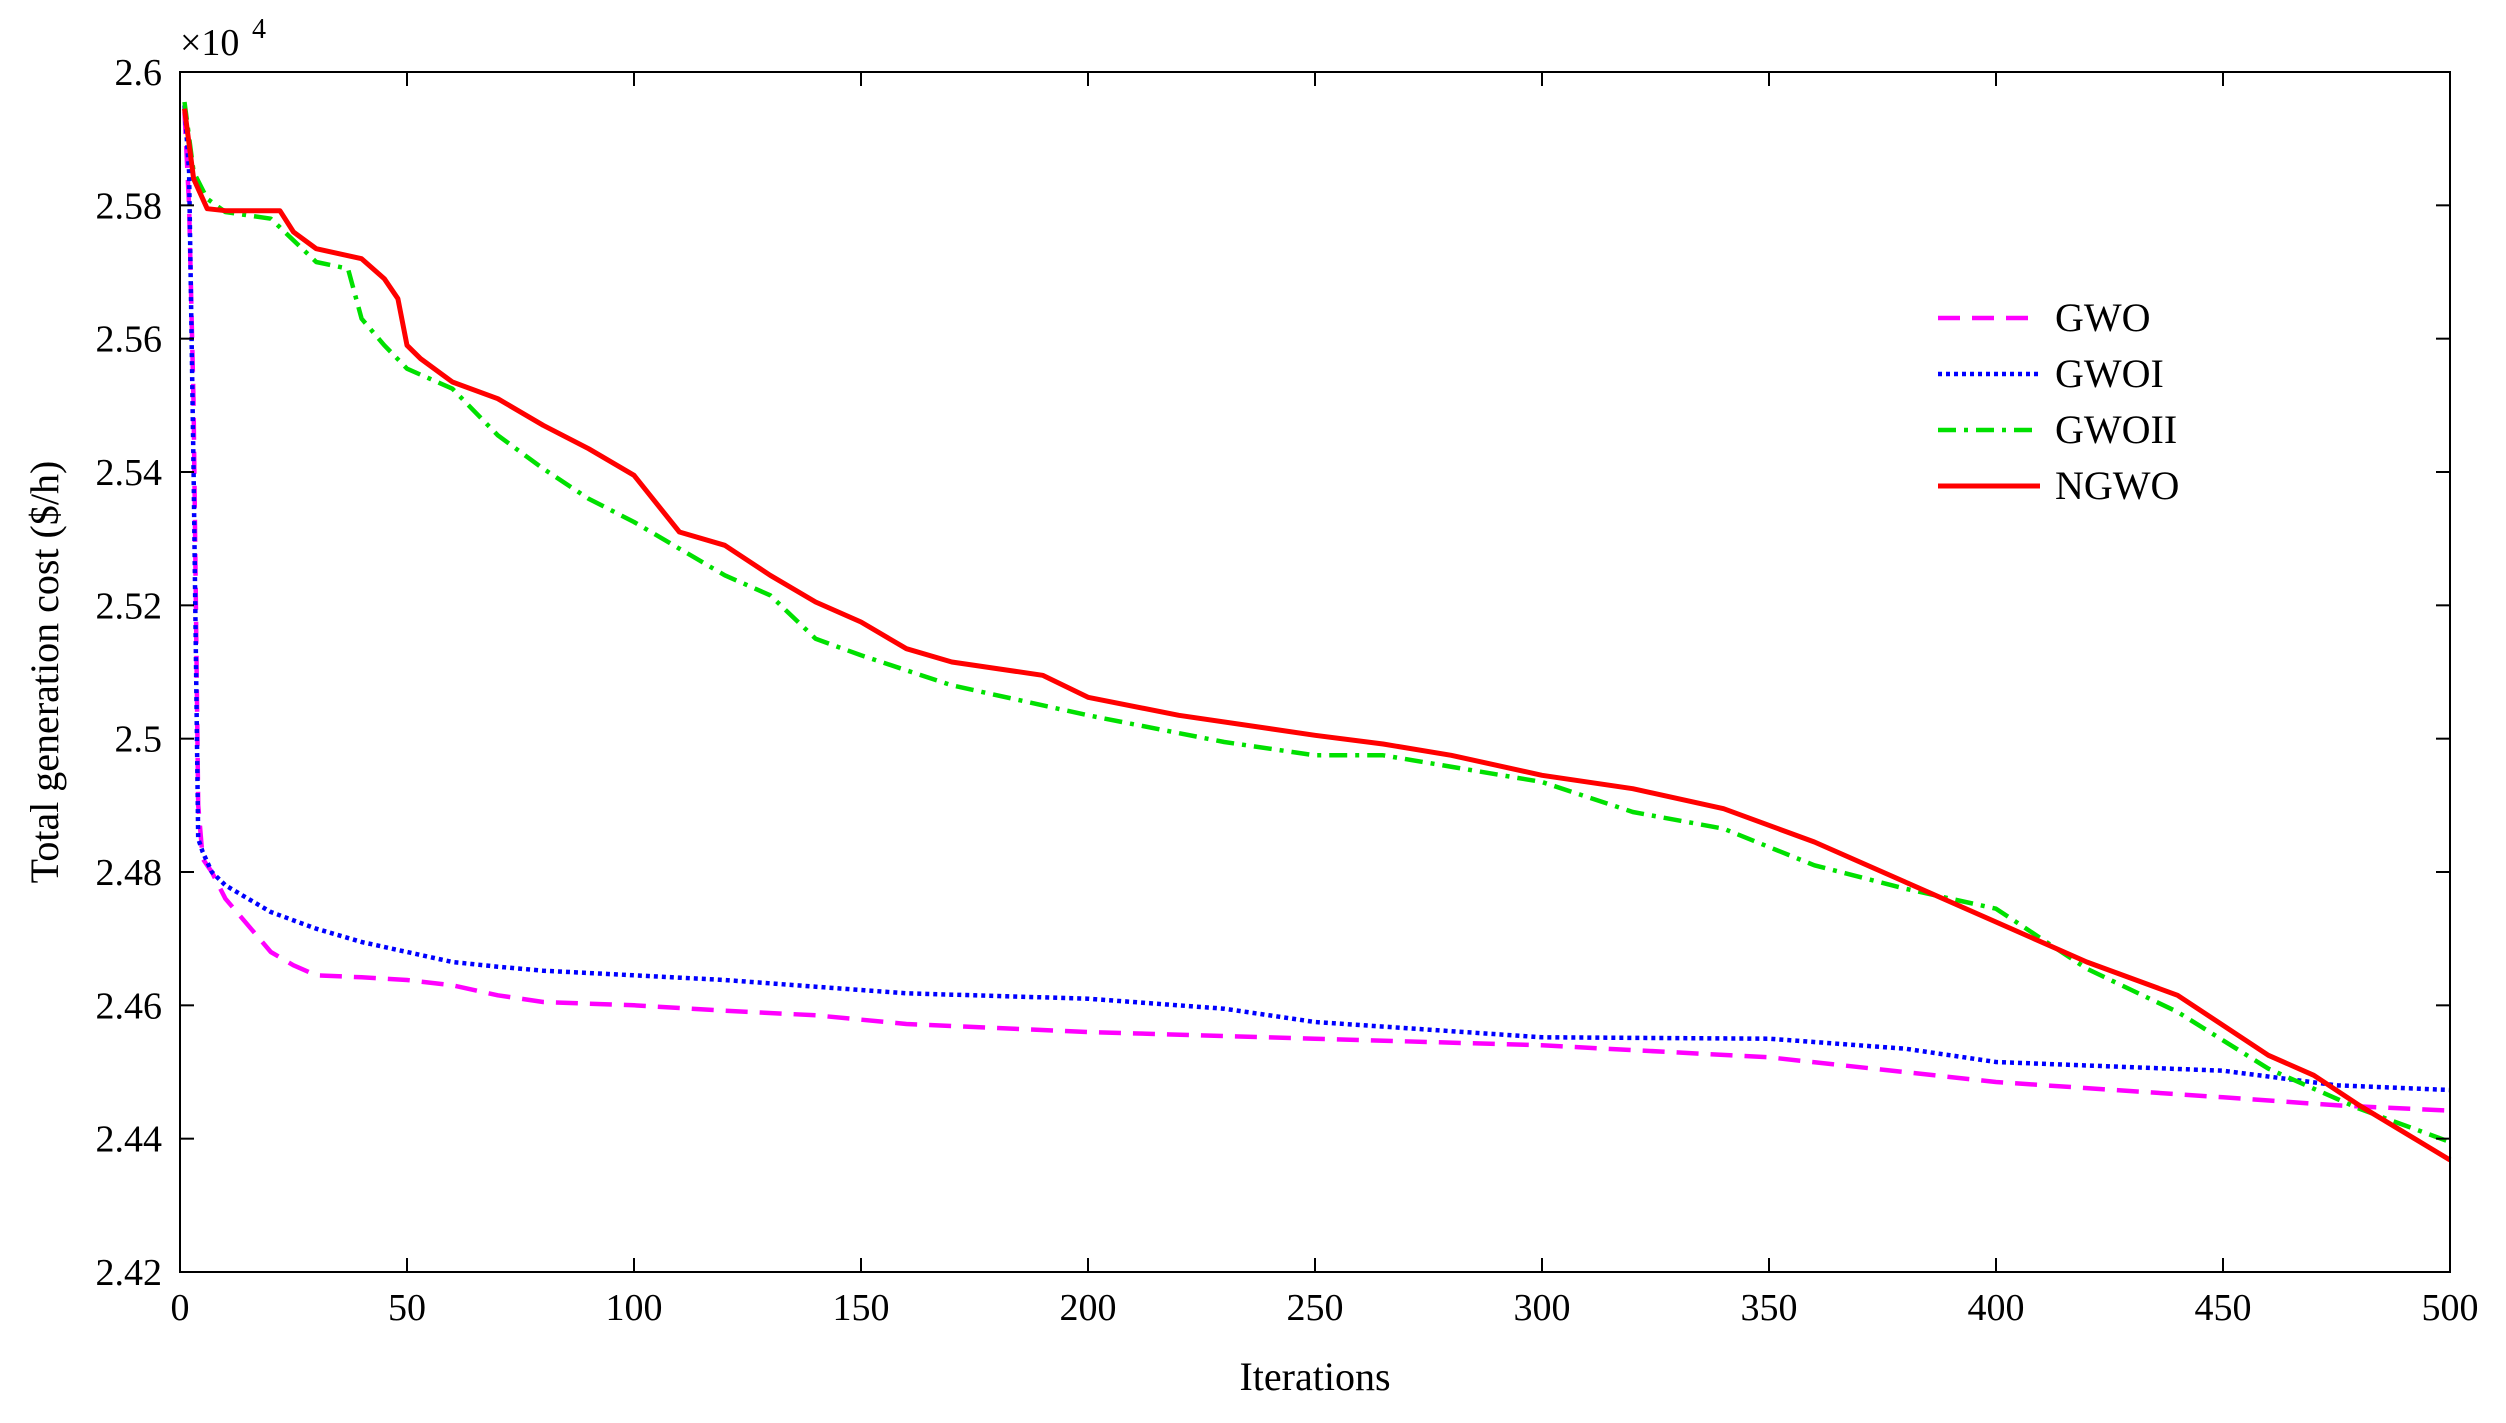 The width and height of the screenshot is (2506, 1423). What do you see at coordinates (129, 473) in the screenshot?
I see `y-tick-label: 2.54` at bounding box center [129, 473].